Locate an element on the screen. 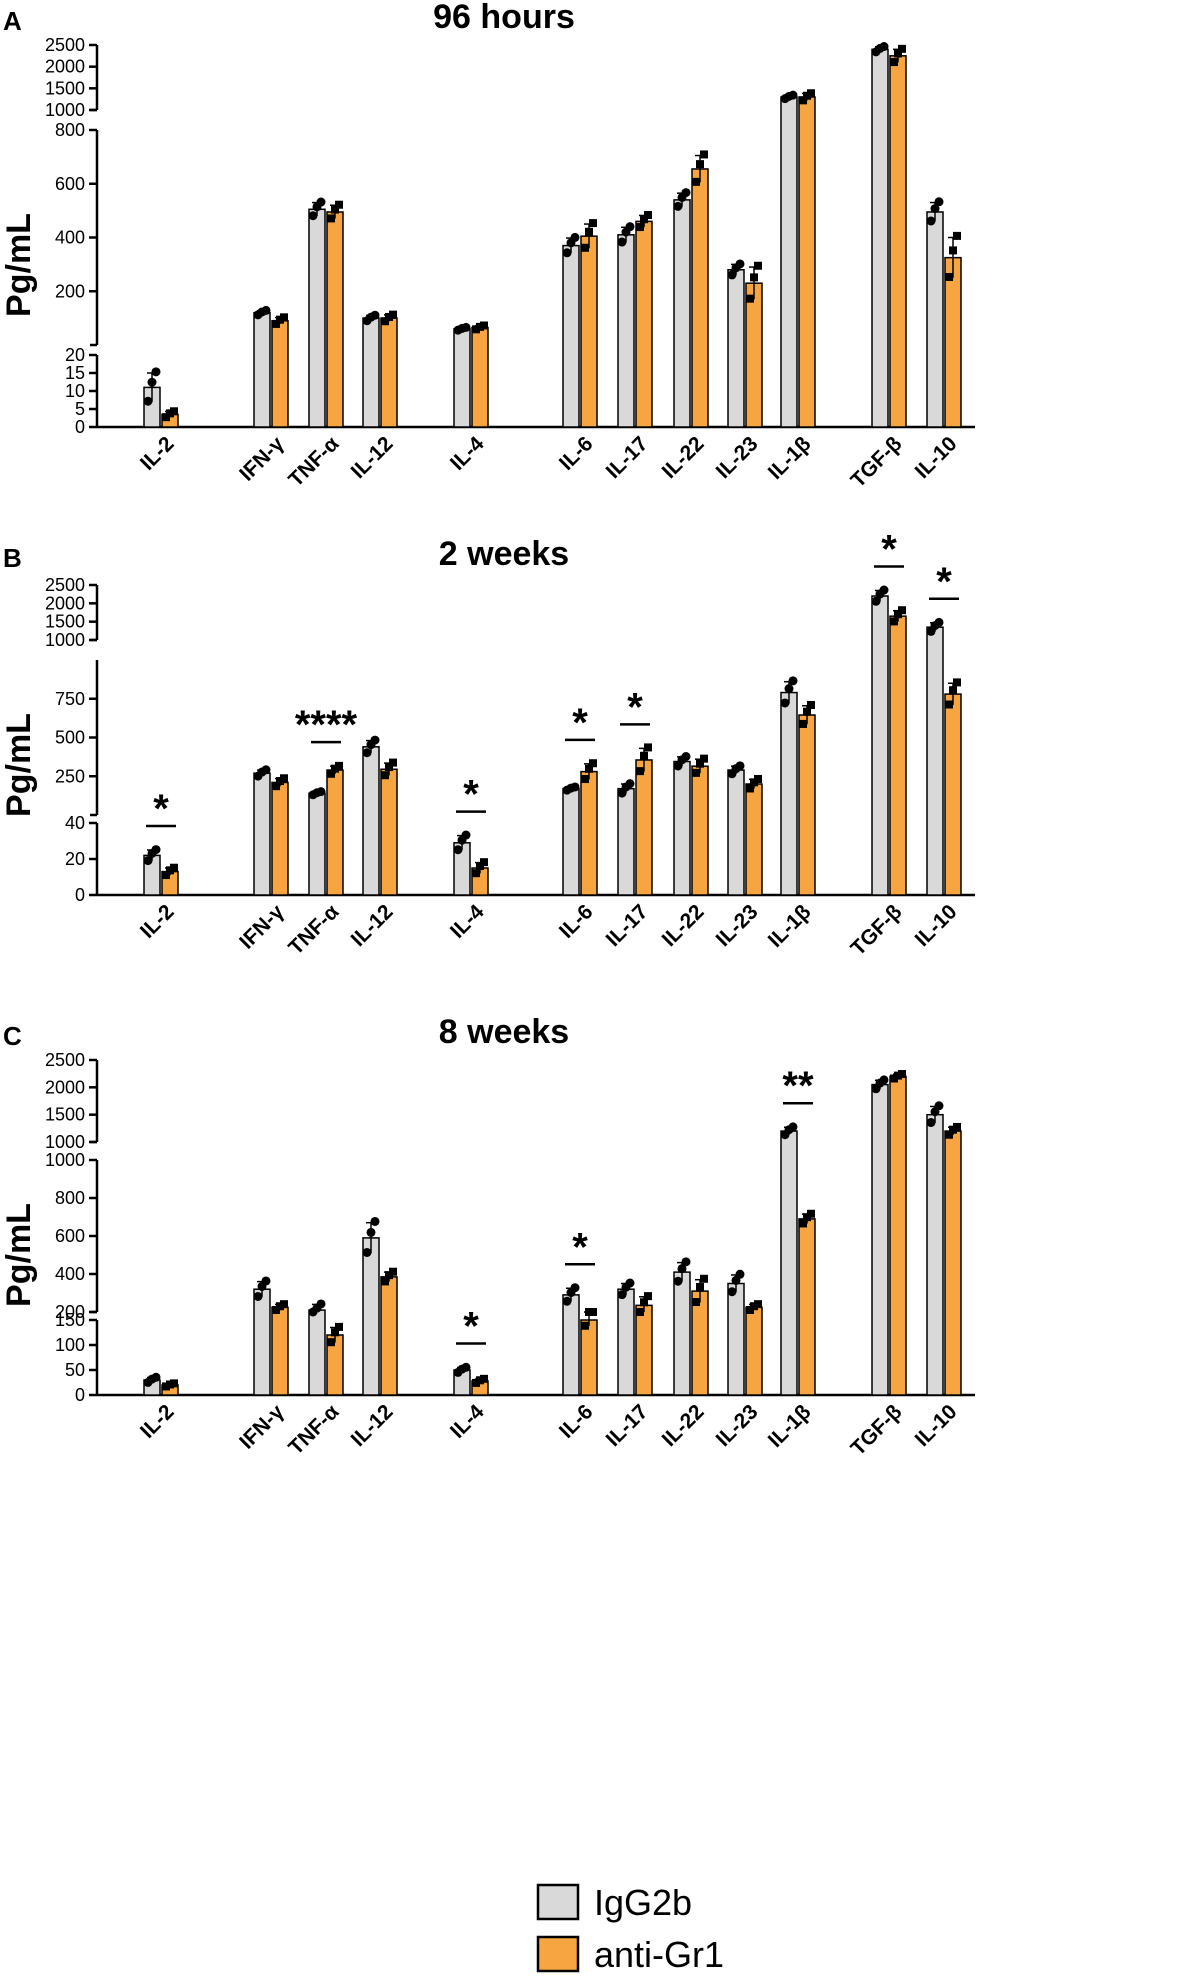 Image resolution: width=1181 pixels, height=1984 pixels. y-tick-label: 500 is located at coordinates (70, 738).